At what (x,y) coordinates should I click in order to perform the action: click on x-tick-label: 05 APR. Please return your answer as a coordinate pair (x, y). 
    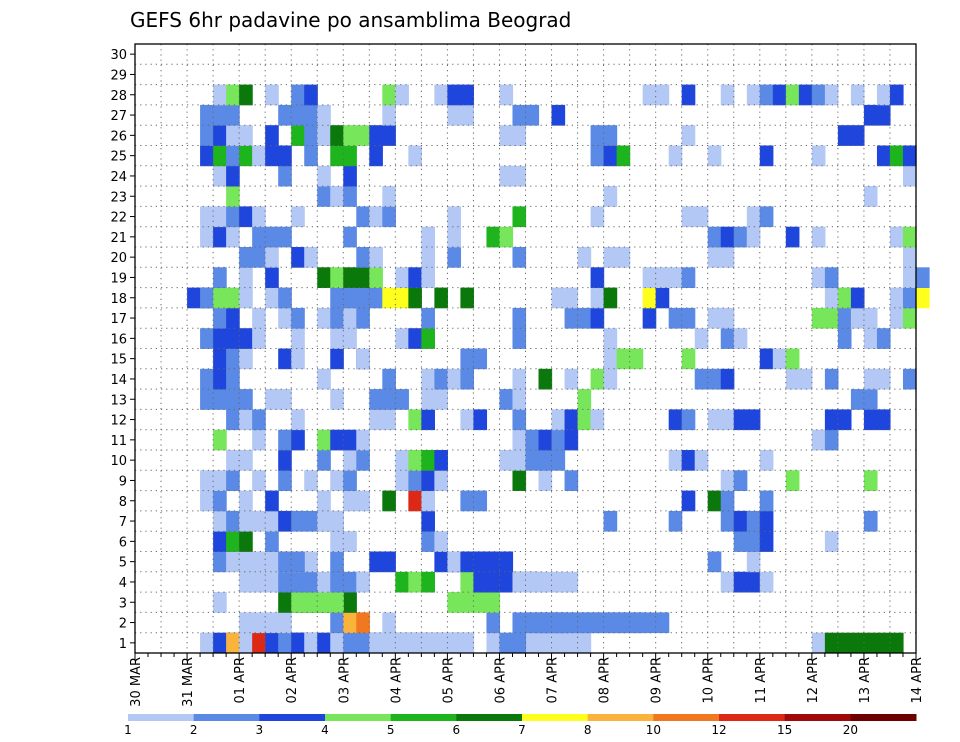
    Looking at the image, I should click on (448, 680).